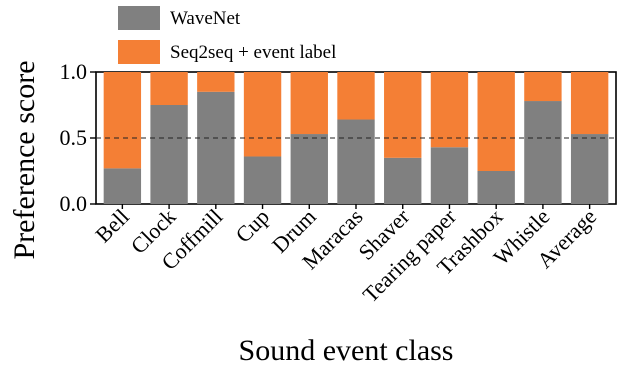 The width and height of the screenshot is (629, 369). What do you see at coordinates (403, 180) in the screenshot?
I see `bar-wavenet-shaver` at bounding box center [403, 180].